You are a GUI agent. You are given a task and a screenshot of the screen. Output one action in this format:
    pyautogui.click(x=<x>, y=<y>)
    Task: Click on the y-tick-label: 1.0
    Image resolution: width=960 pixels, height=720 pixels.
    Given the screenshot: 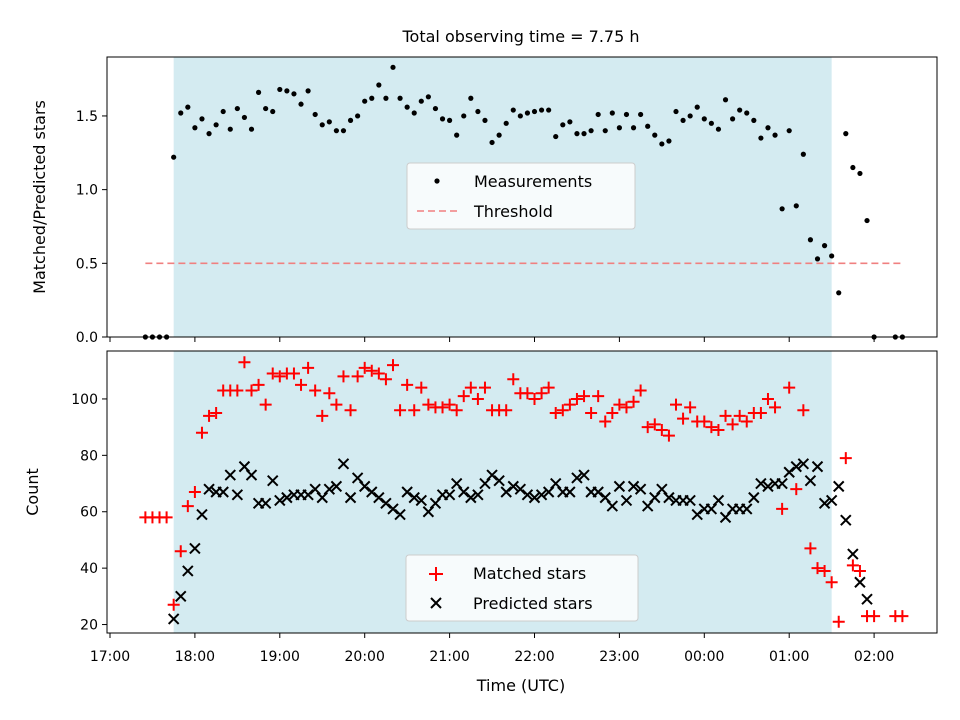 What is the action you would take?
    pyautogui.click(x=87, y=191)
    